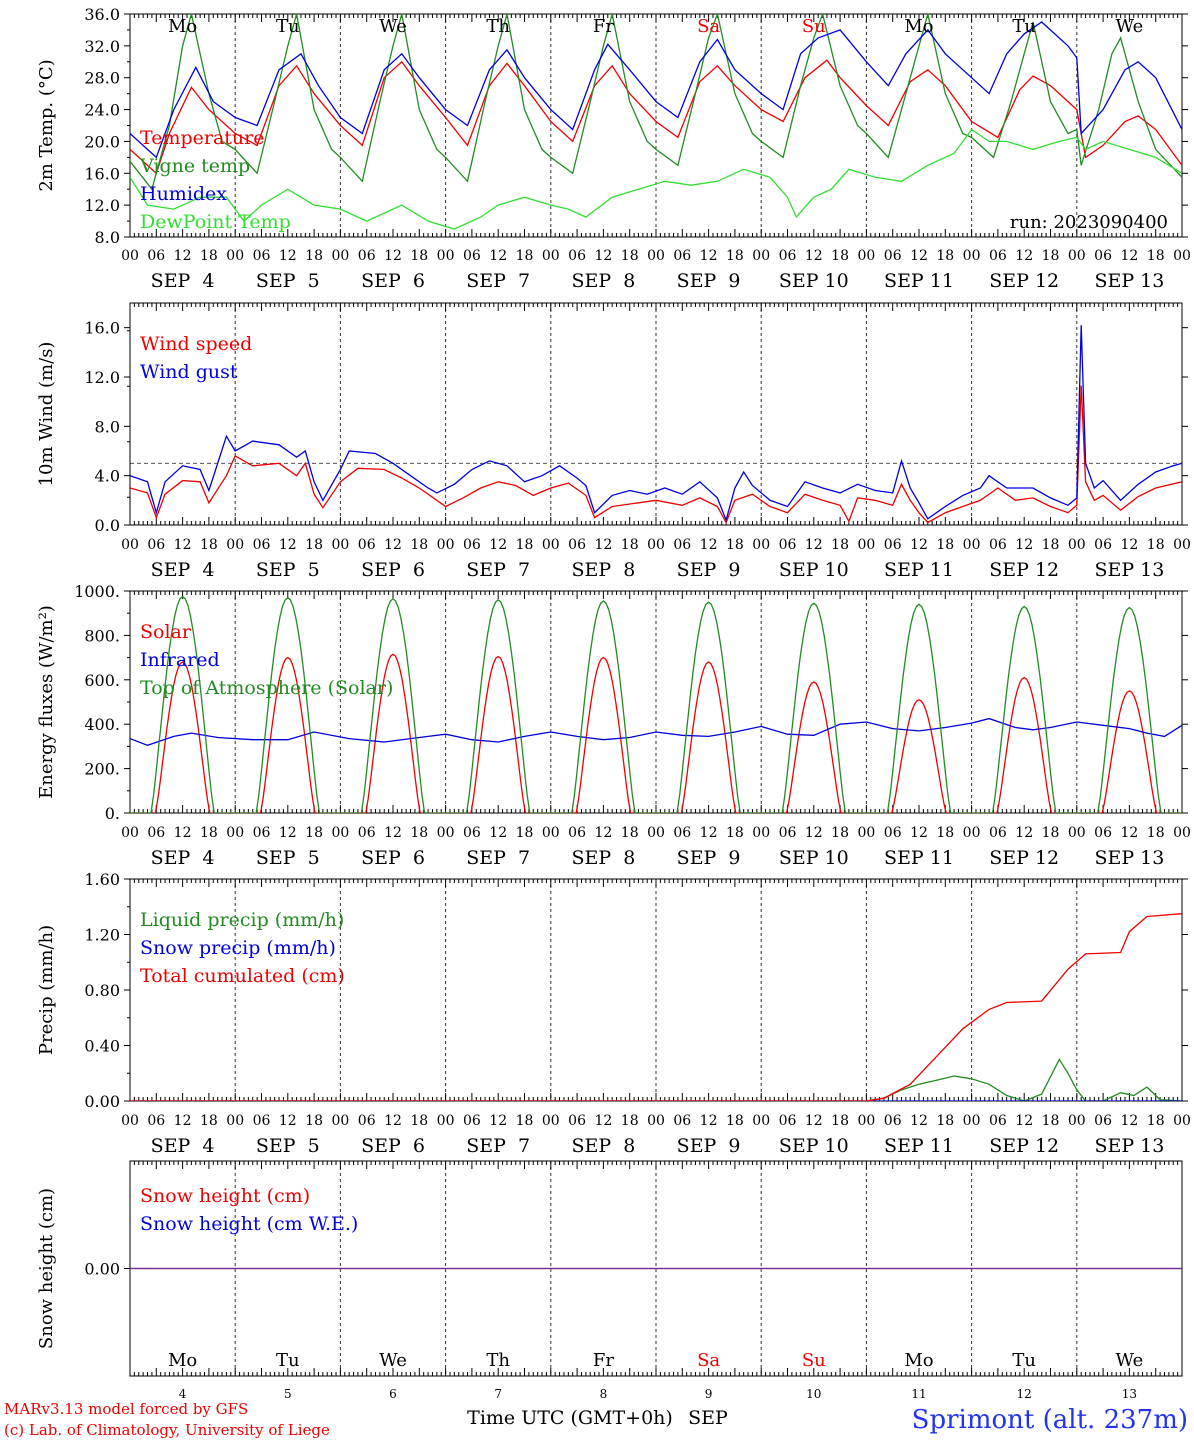  I want to click on day-number-label: 11, so click(918, 1394).